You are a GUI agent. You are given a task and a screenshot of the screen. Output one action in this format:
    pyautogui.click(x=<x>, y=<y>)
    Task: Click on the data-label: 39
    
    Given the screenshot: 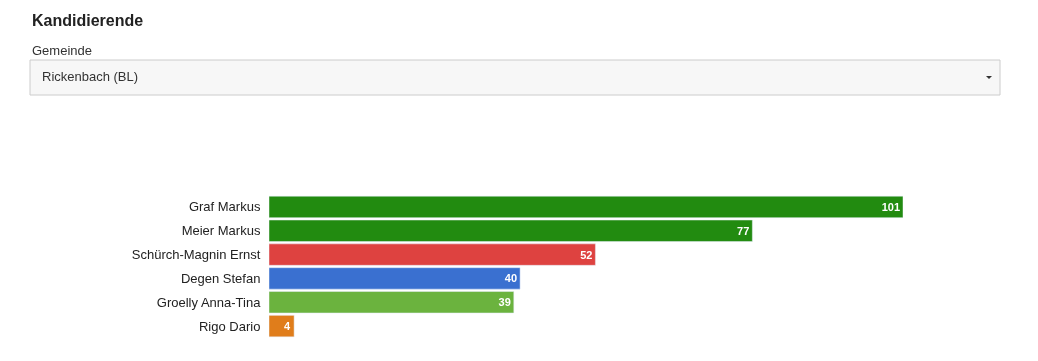 What is the action you would take?
    pyautogui.click(x=504, y=302)
    